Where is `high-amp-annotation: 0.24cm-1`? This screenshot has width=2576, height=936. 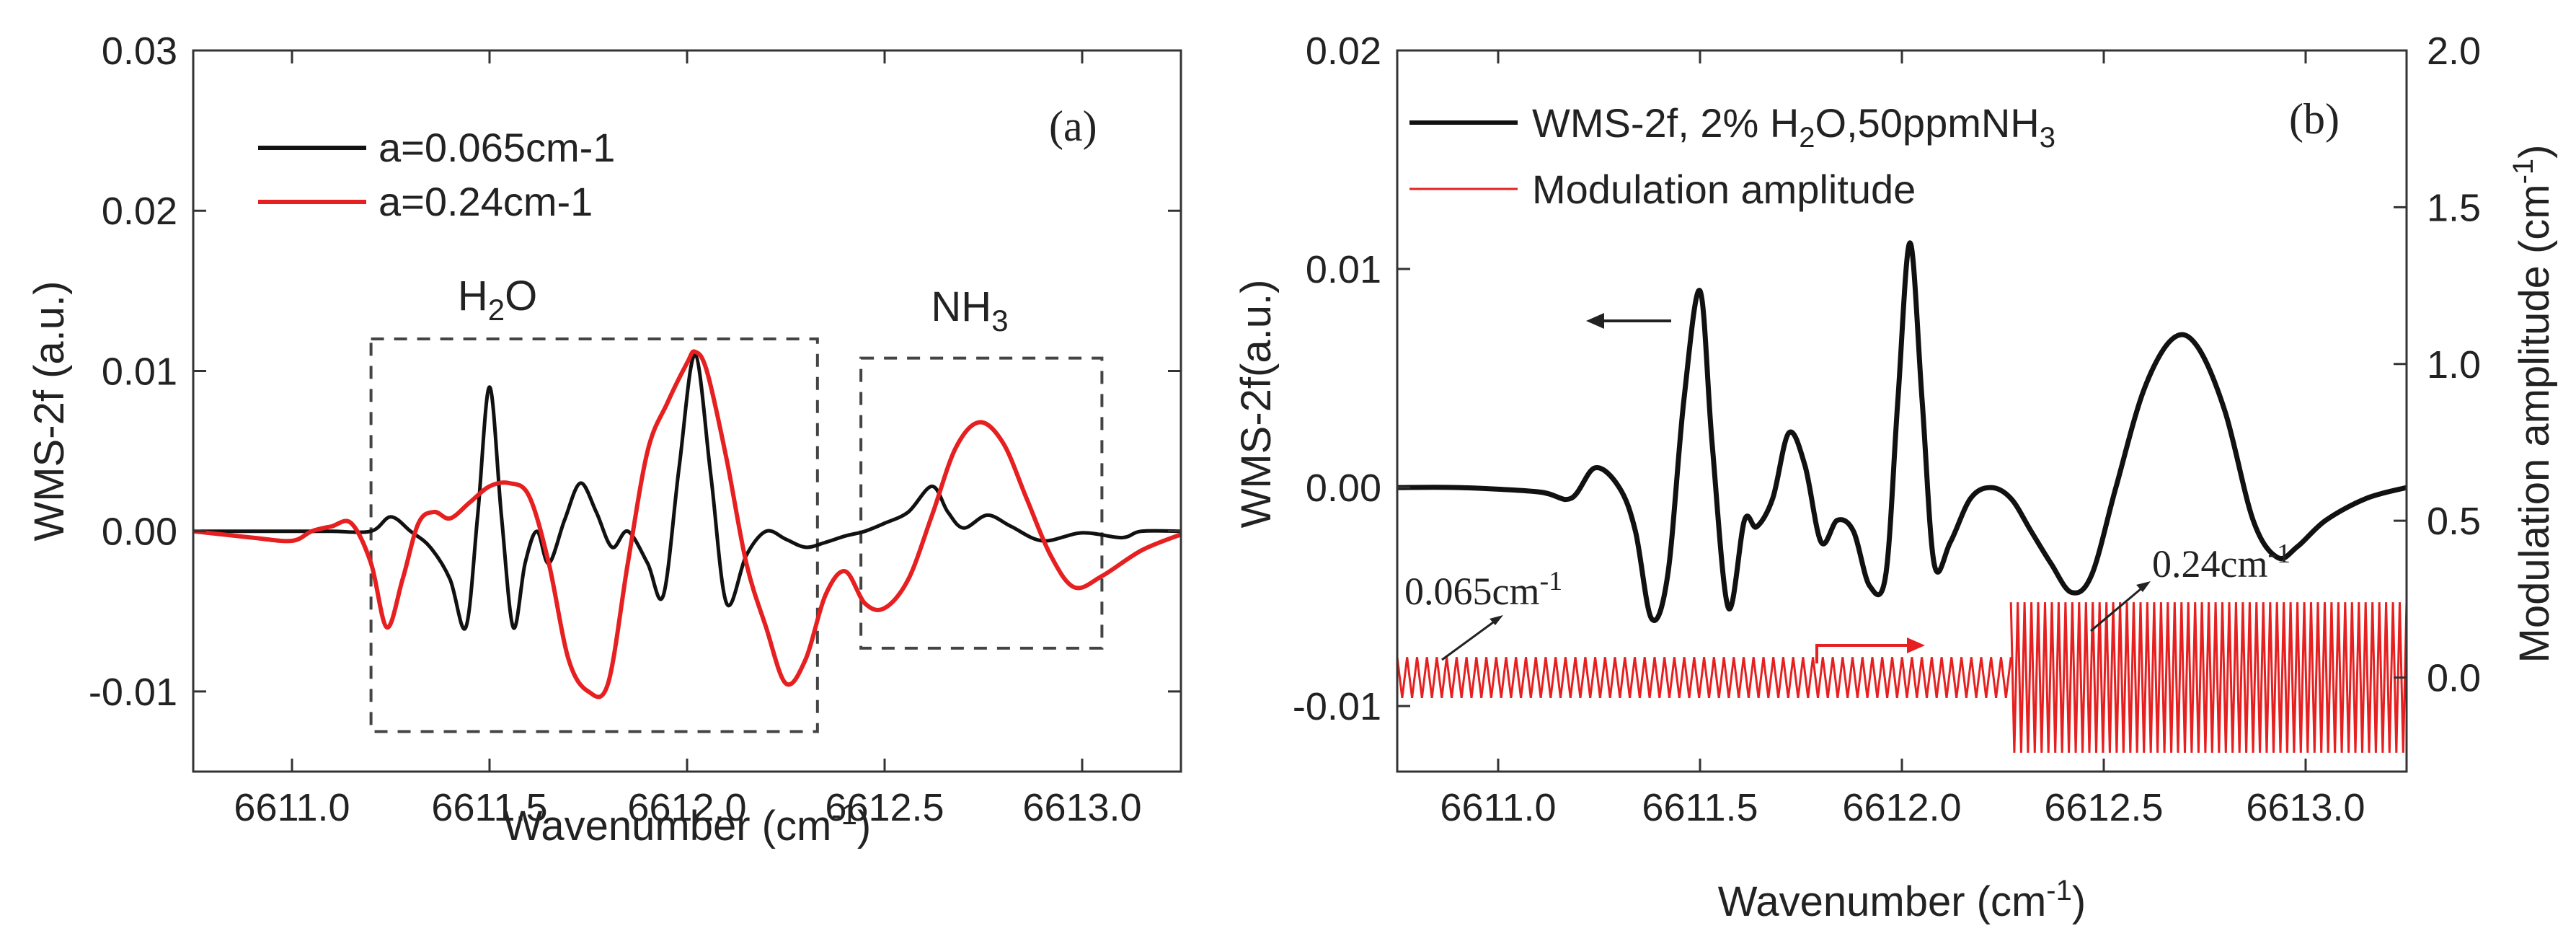
high-amp-annotation: 0.24cm-1 is located at coordinates (2221, 562).